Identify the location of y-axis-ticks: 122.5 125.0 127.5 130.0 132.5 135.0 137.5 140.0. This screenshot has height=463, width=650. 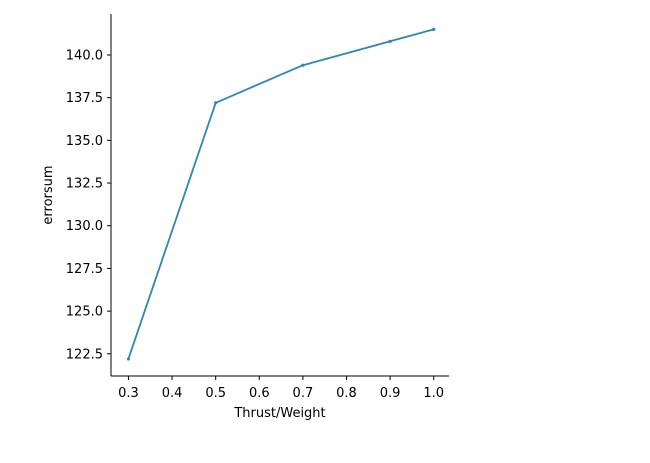
(88, 205).